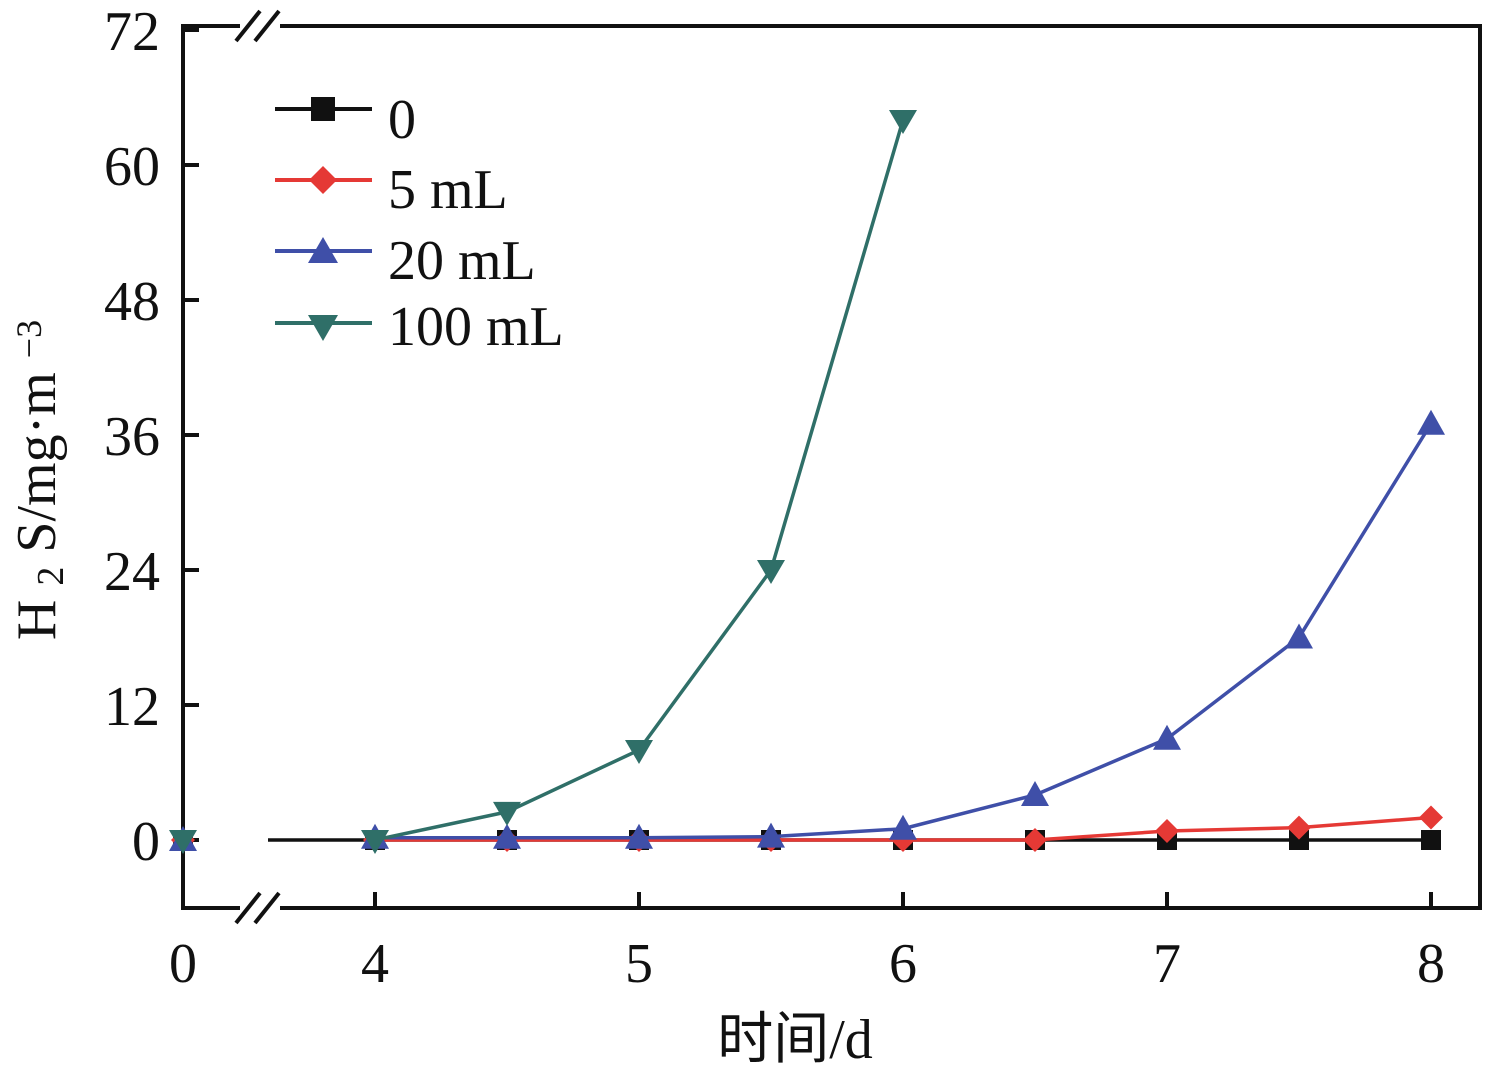 The image size is (1488, 1067). Describe the element at coordinates (132, 437) in the screenshot. I see `y-tick-label-36: 36` at that location.